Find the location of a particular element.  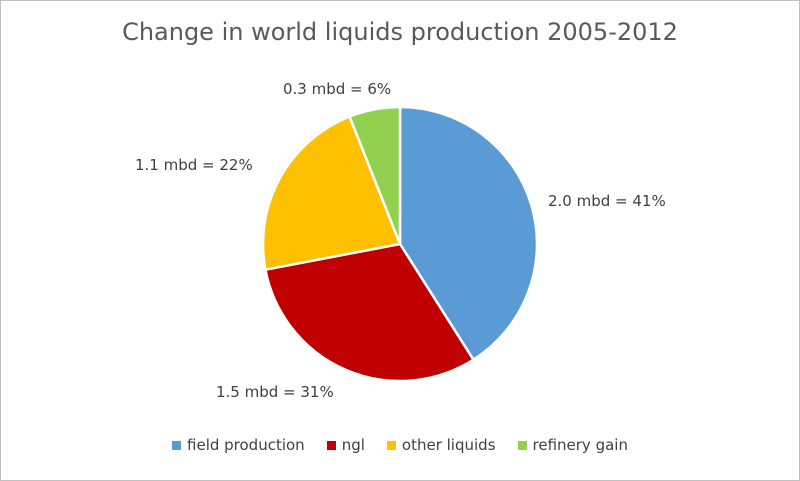

data-label-field-production: 2.0 mbd = 41% is located at coordinates (607, 201).